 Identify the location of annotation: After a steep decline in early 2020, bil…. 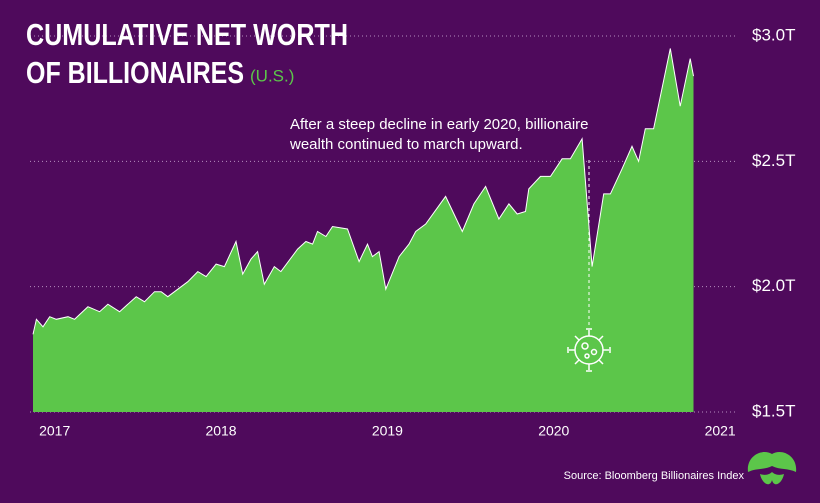
(439, 124).